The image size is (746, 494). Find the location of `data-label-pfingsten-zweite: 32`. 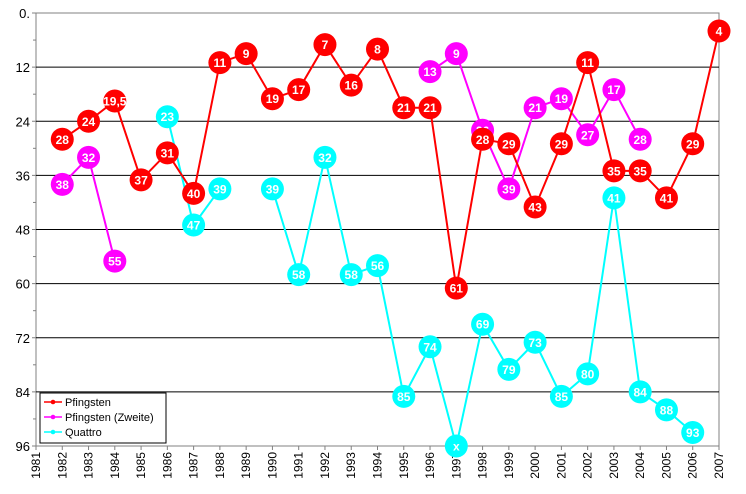

data-label-pfingsten-zweite: 32 is located at coordinates (89, 158).